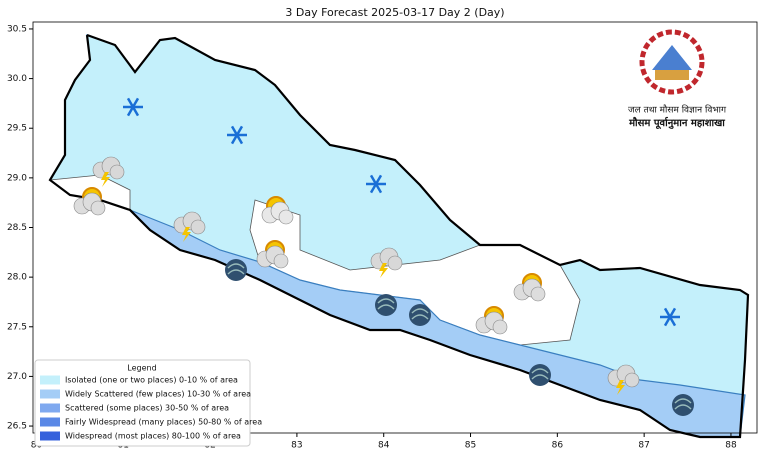 This screenshot has height=473, width=768. I want to click on legend-title: Legend, so click(141, 368).